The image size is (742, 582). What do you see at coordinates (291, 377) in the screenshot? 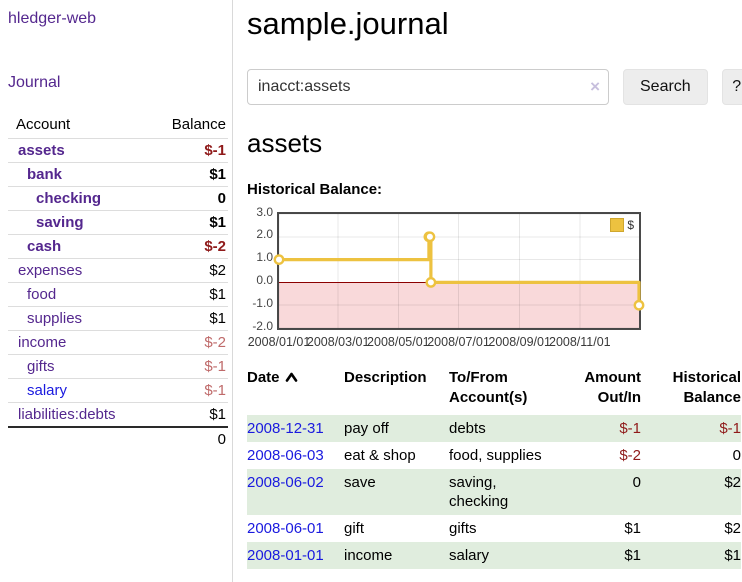
I see `sort-ascending-icon` at bounding box center [291, 377].